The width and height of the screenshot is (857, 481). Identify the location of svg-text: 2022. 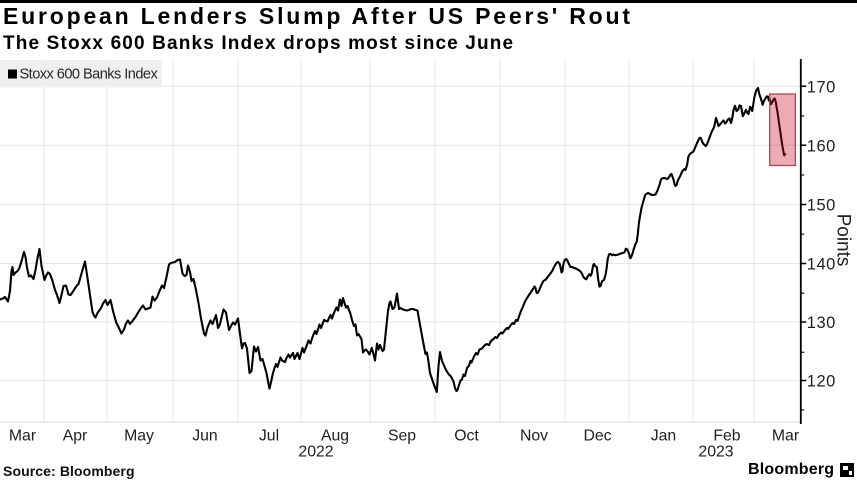
(315, 452).